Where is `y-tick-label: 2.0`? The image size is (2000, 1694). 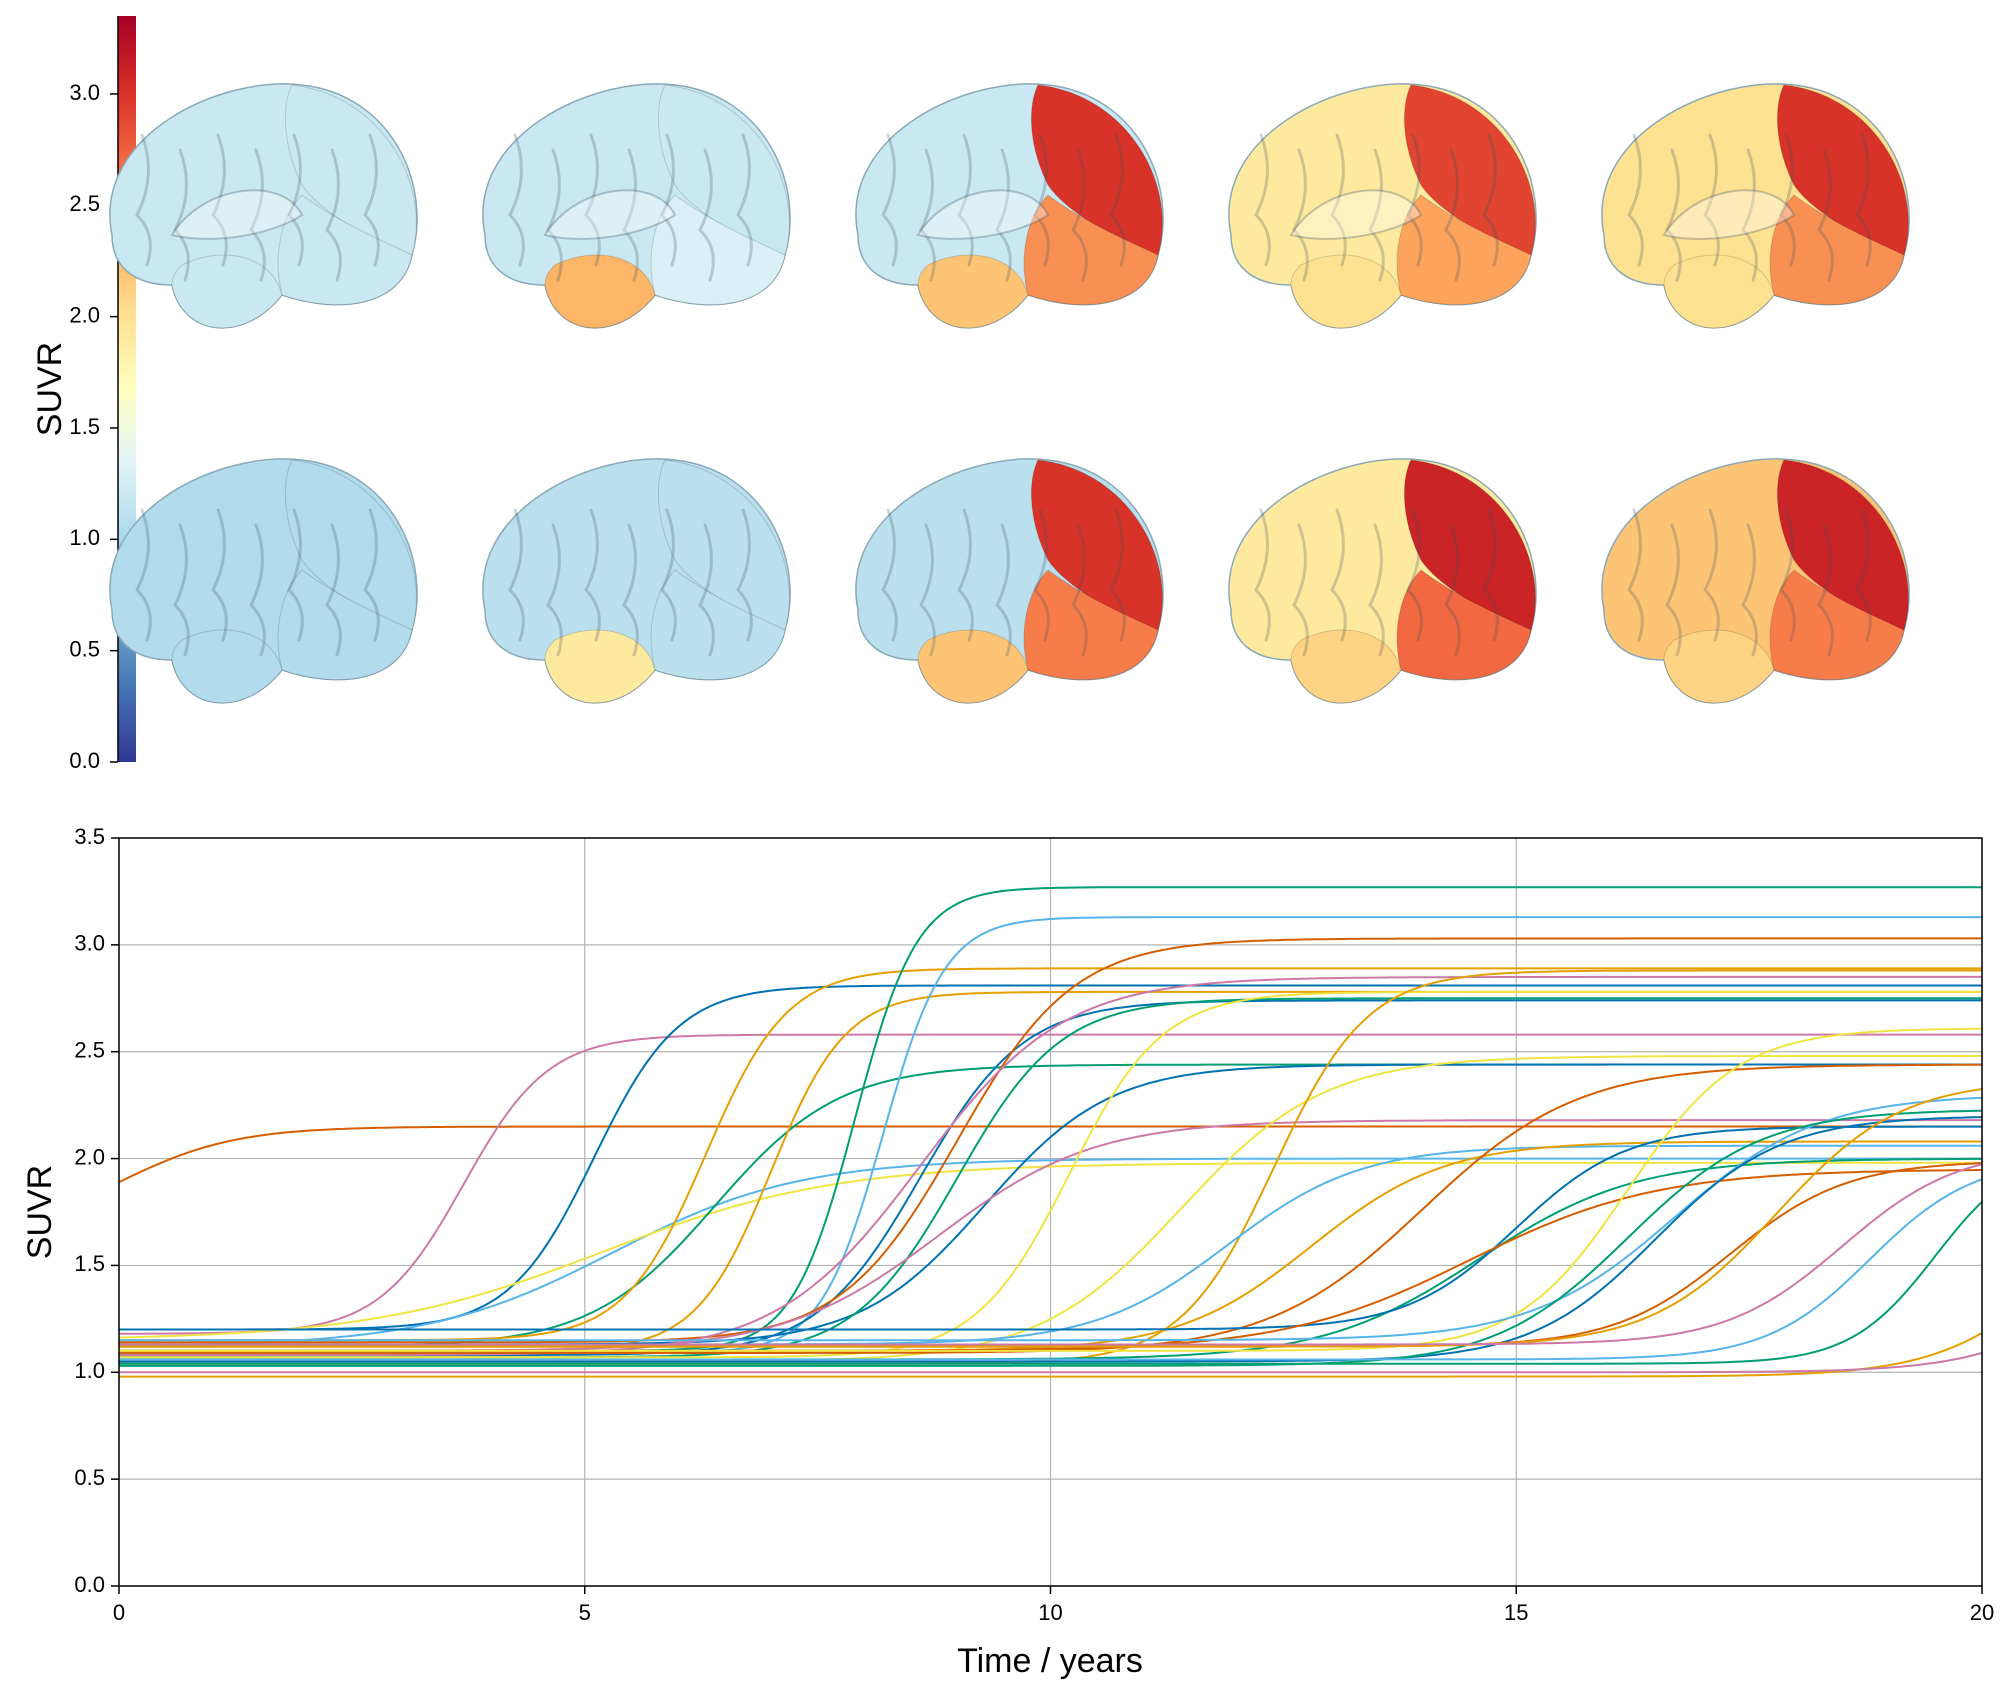
y-tick-label: 2.0 is located at coordinates (89, 1156).